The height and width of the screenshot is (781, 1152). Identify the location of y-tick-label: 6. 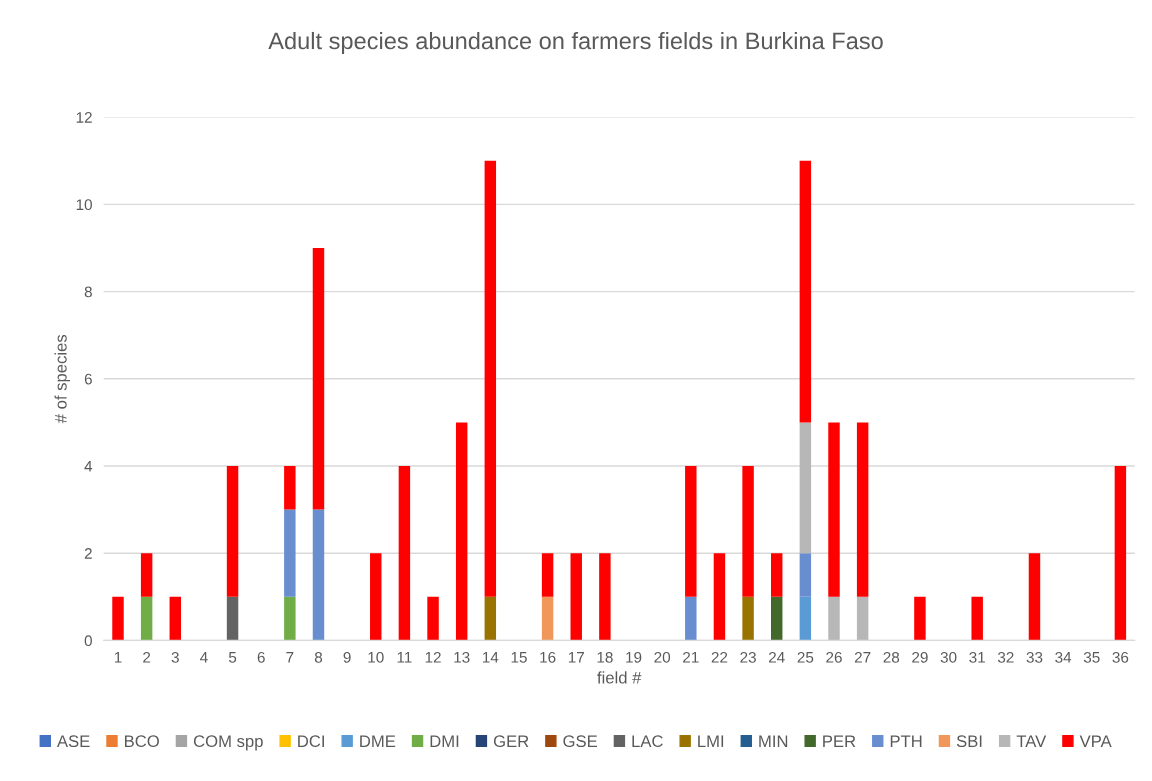
(88, 379).